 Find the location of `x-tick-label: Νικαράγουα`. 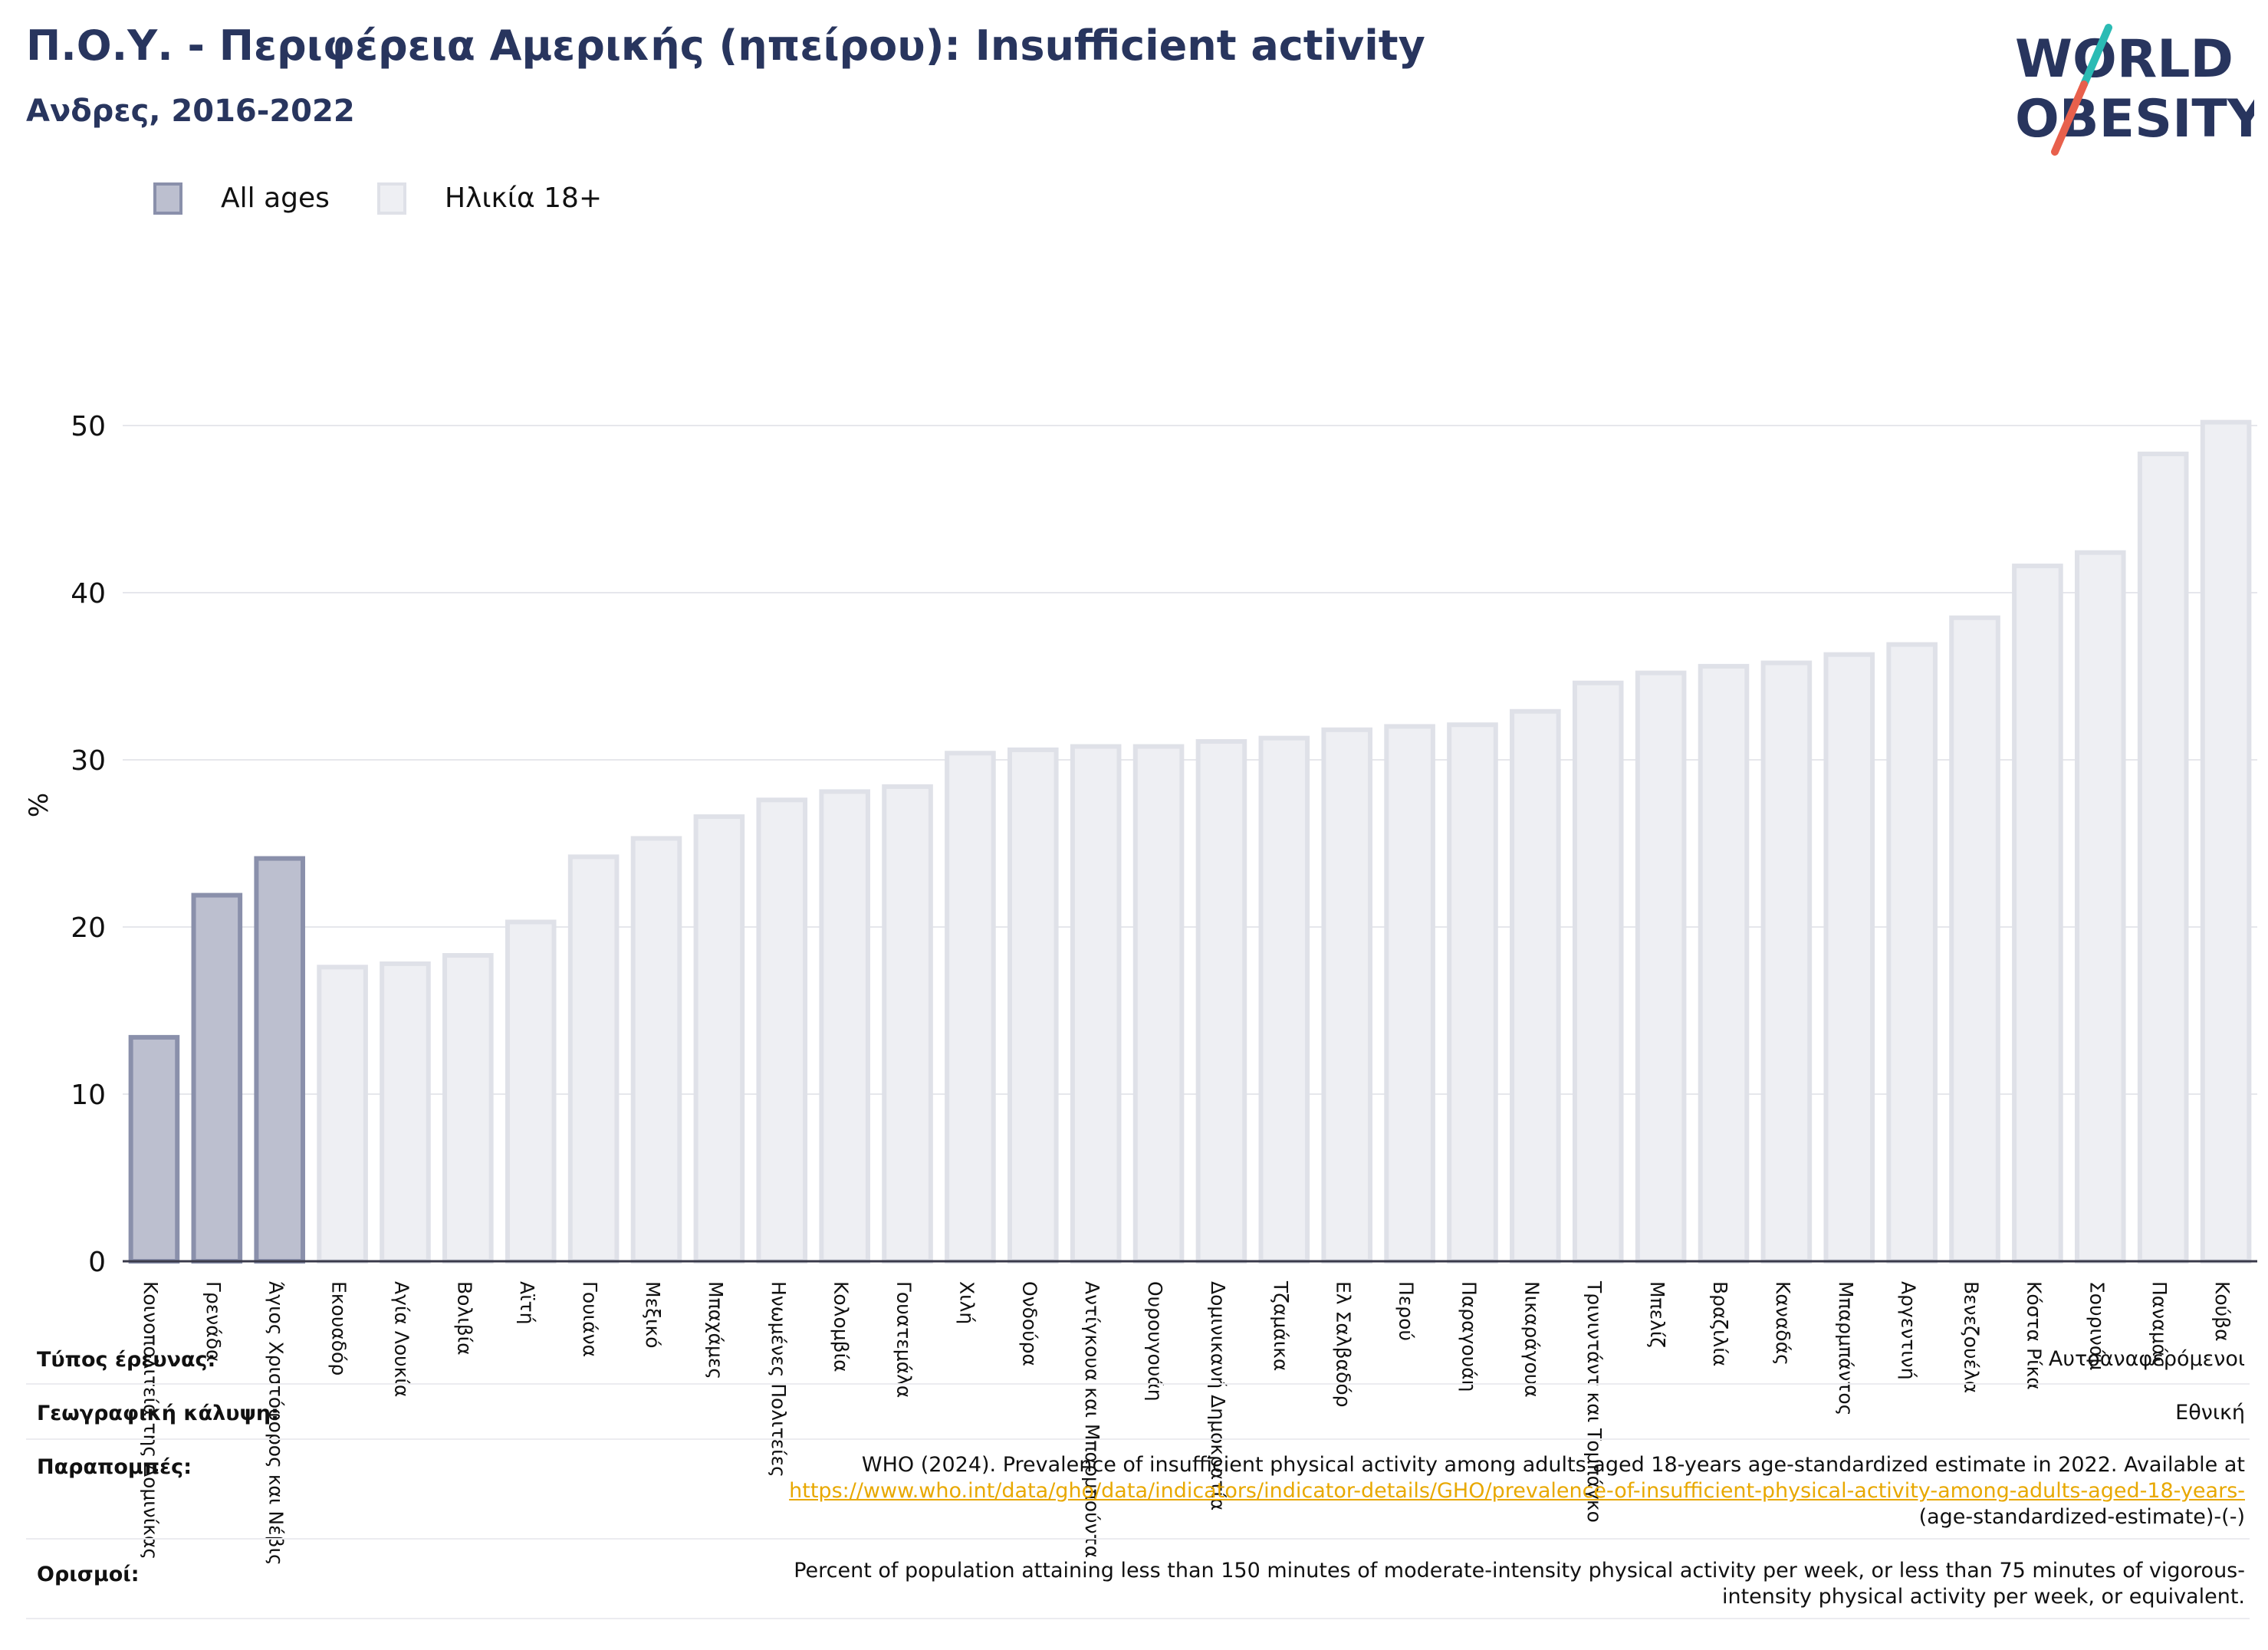

x-tick-label: Νικαράγουα is located at coordinates (1531, 1339).